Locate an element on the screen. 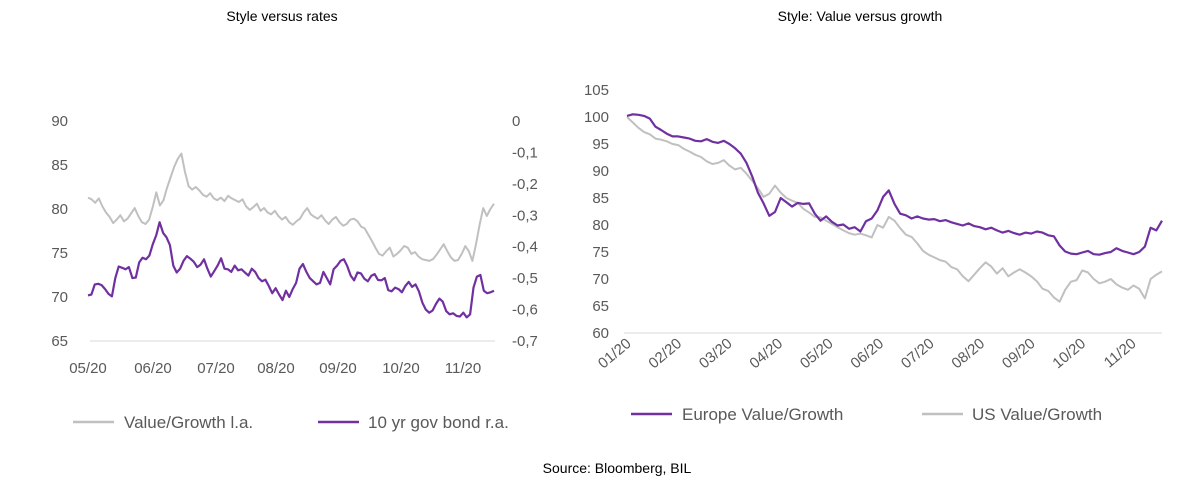  y-right-tick-label: -0,3 is located at coordinates (525, 215).